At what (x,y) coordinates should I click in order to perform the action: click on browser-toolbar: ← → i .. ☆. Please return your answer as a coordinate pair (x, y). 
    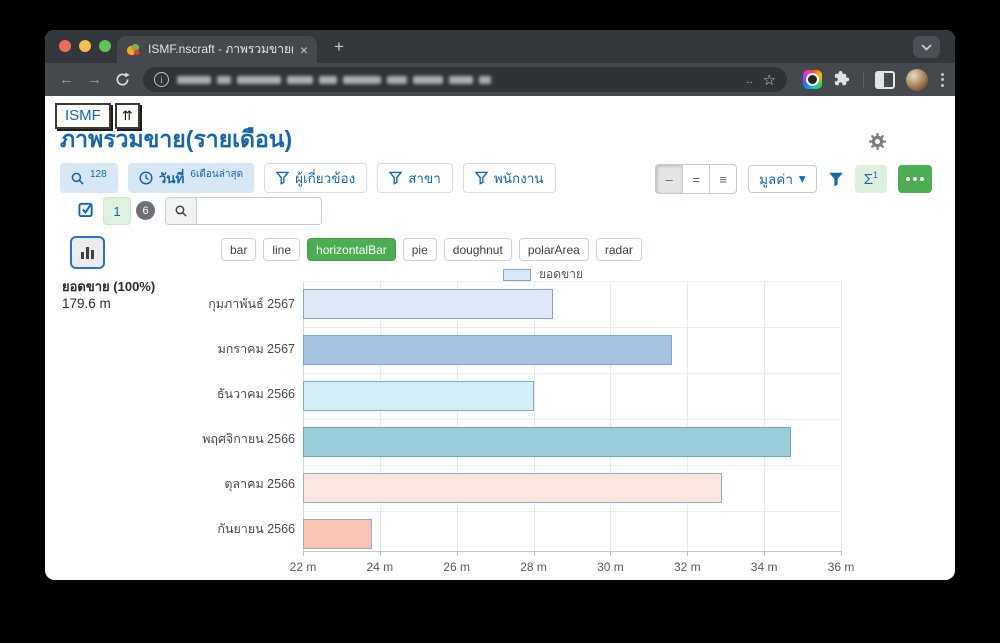
    Looking at the image, I should click on (500, 79).